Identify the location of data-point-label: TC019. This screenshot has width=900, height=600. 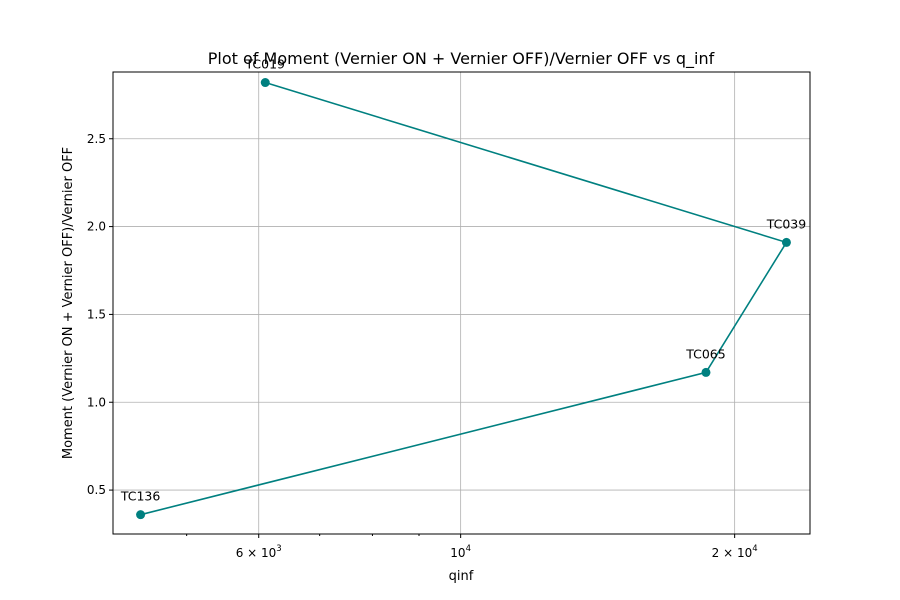
(265, 64).